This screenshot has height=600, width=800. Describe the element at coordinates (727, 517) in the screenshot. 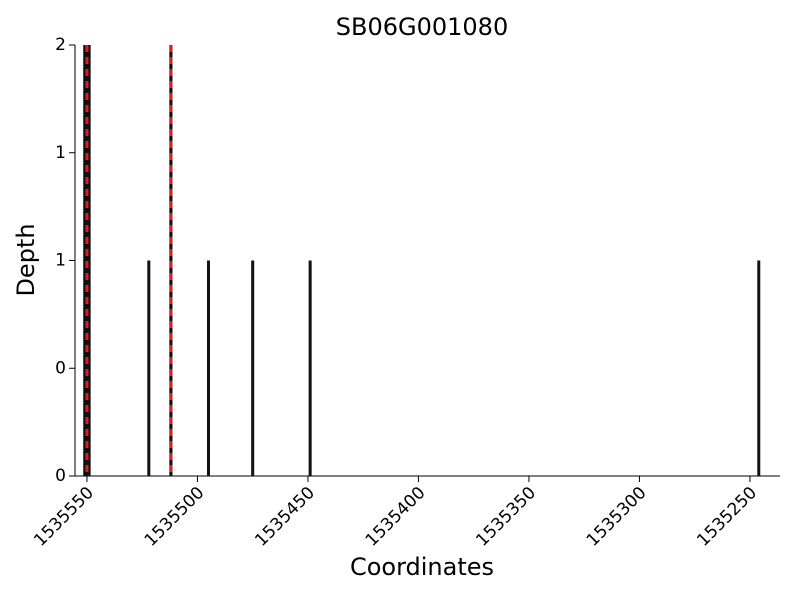

I see `x-tick-label: 1535250` at that location.